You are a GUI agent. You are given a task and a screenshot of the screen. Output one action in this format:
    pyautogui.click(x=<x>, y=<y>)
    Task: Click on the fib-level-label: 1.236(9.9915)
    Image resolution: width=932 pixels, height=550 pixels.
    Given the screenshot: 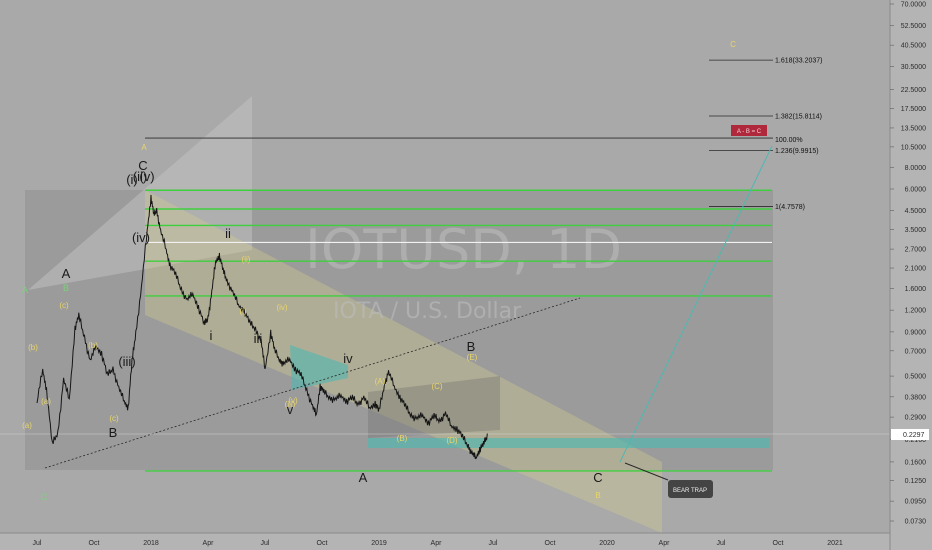 What is the action you would take?
    pyautogui.click(x=797, y=151)
    